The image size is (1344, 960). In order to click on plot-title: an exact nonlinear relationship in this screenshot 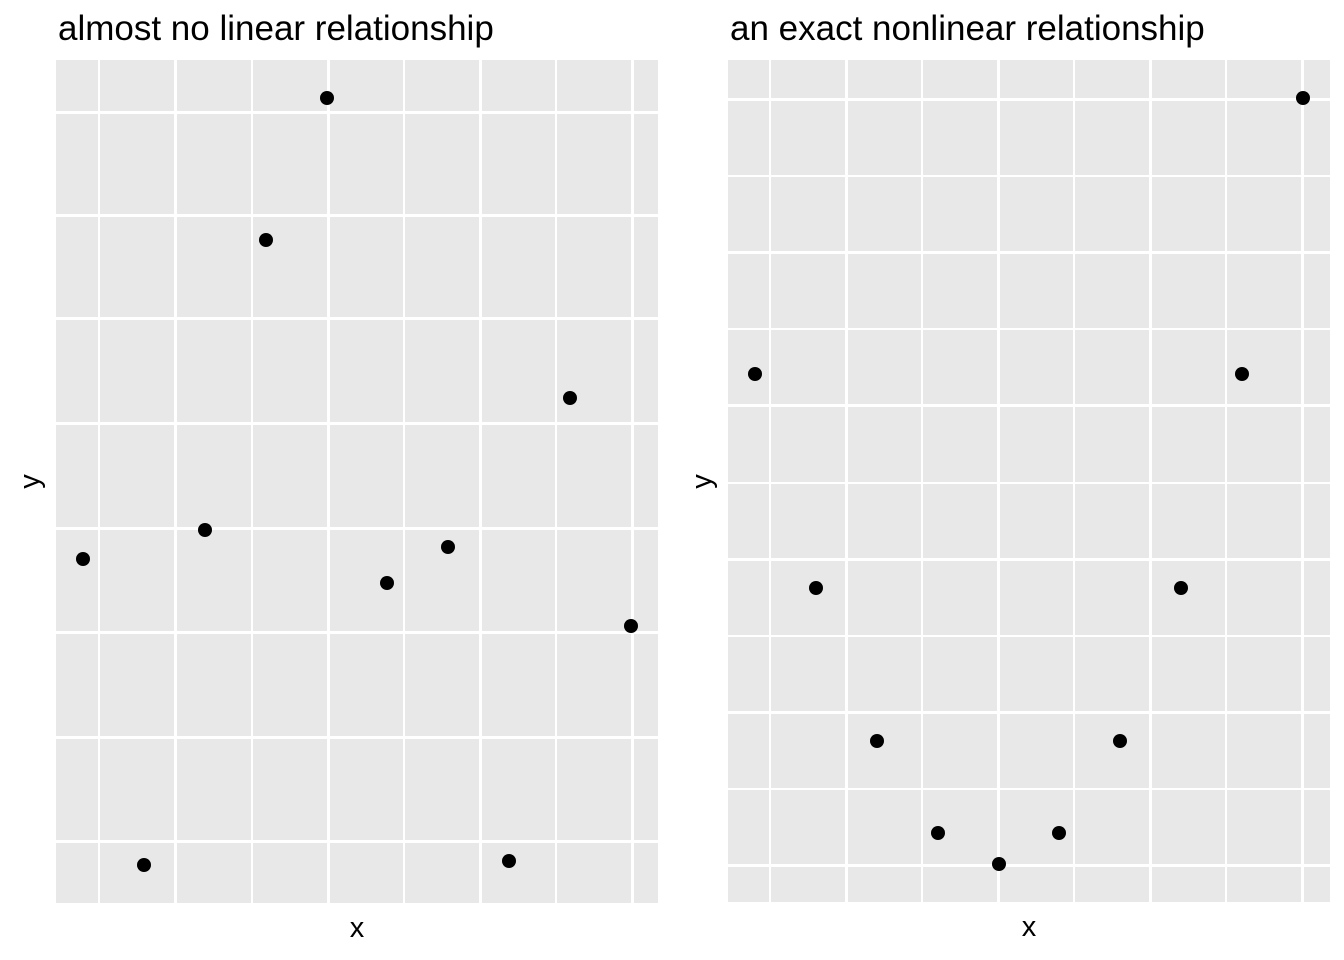, I will do `click(967, 28)`.